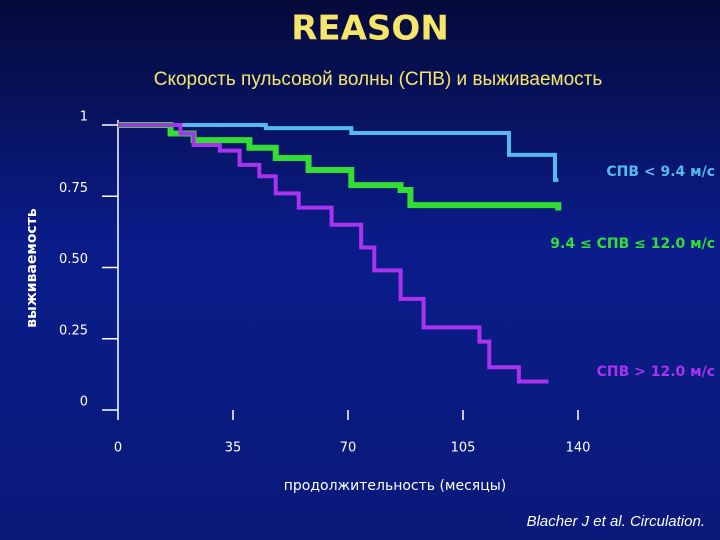 This screenshot has width=720, height=540. Describe the element at coordinates (660, 172) in the screenshot. I see `series-label: СПВ < 9.4 м/с` at that location.